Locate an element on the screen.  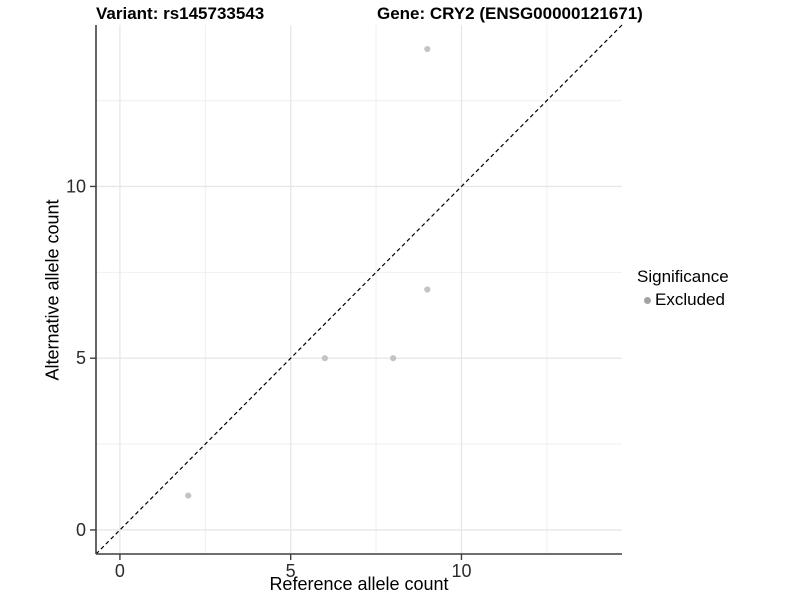
legend-item-label: Excluded is located at coordinates (690, 299).